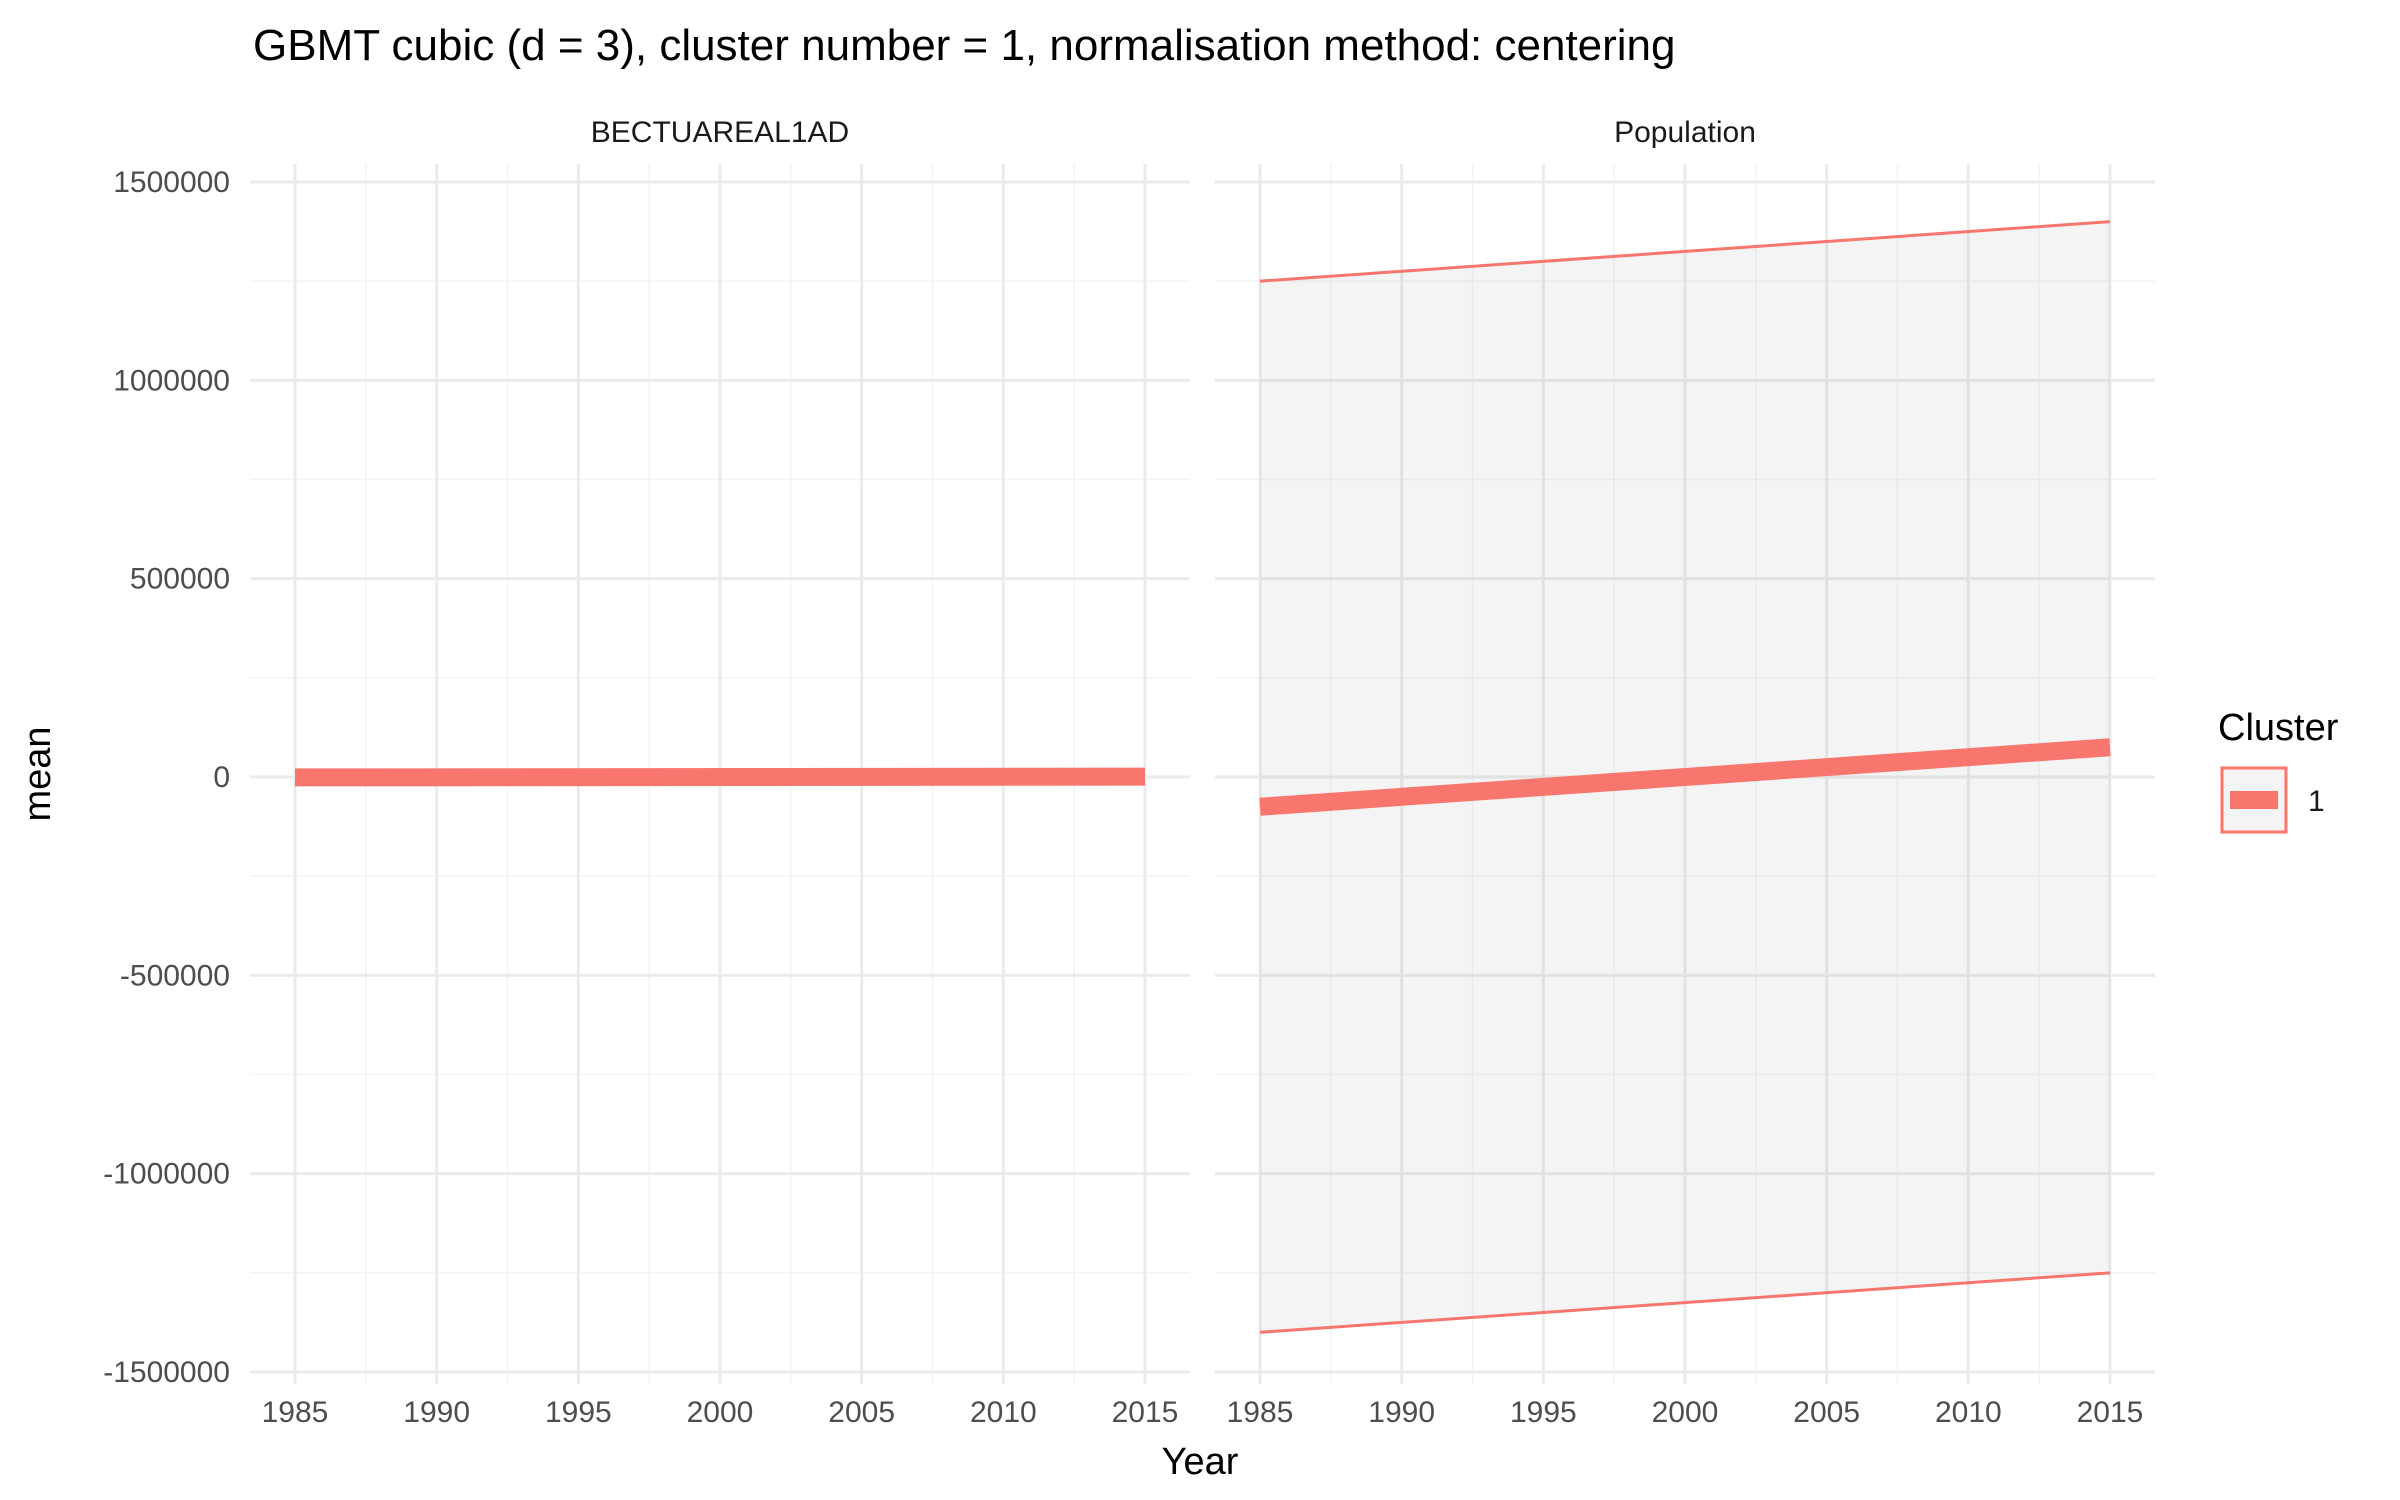 Image resolution: width=2400 pixels, height=1500 pixels. Describe the element at coordinates (221, 777) in the screenshot. I see `y-tick-label: 0` at that location.